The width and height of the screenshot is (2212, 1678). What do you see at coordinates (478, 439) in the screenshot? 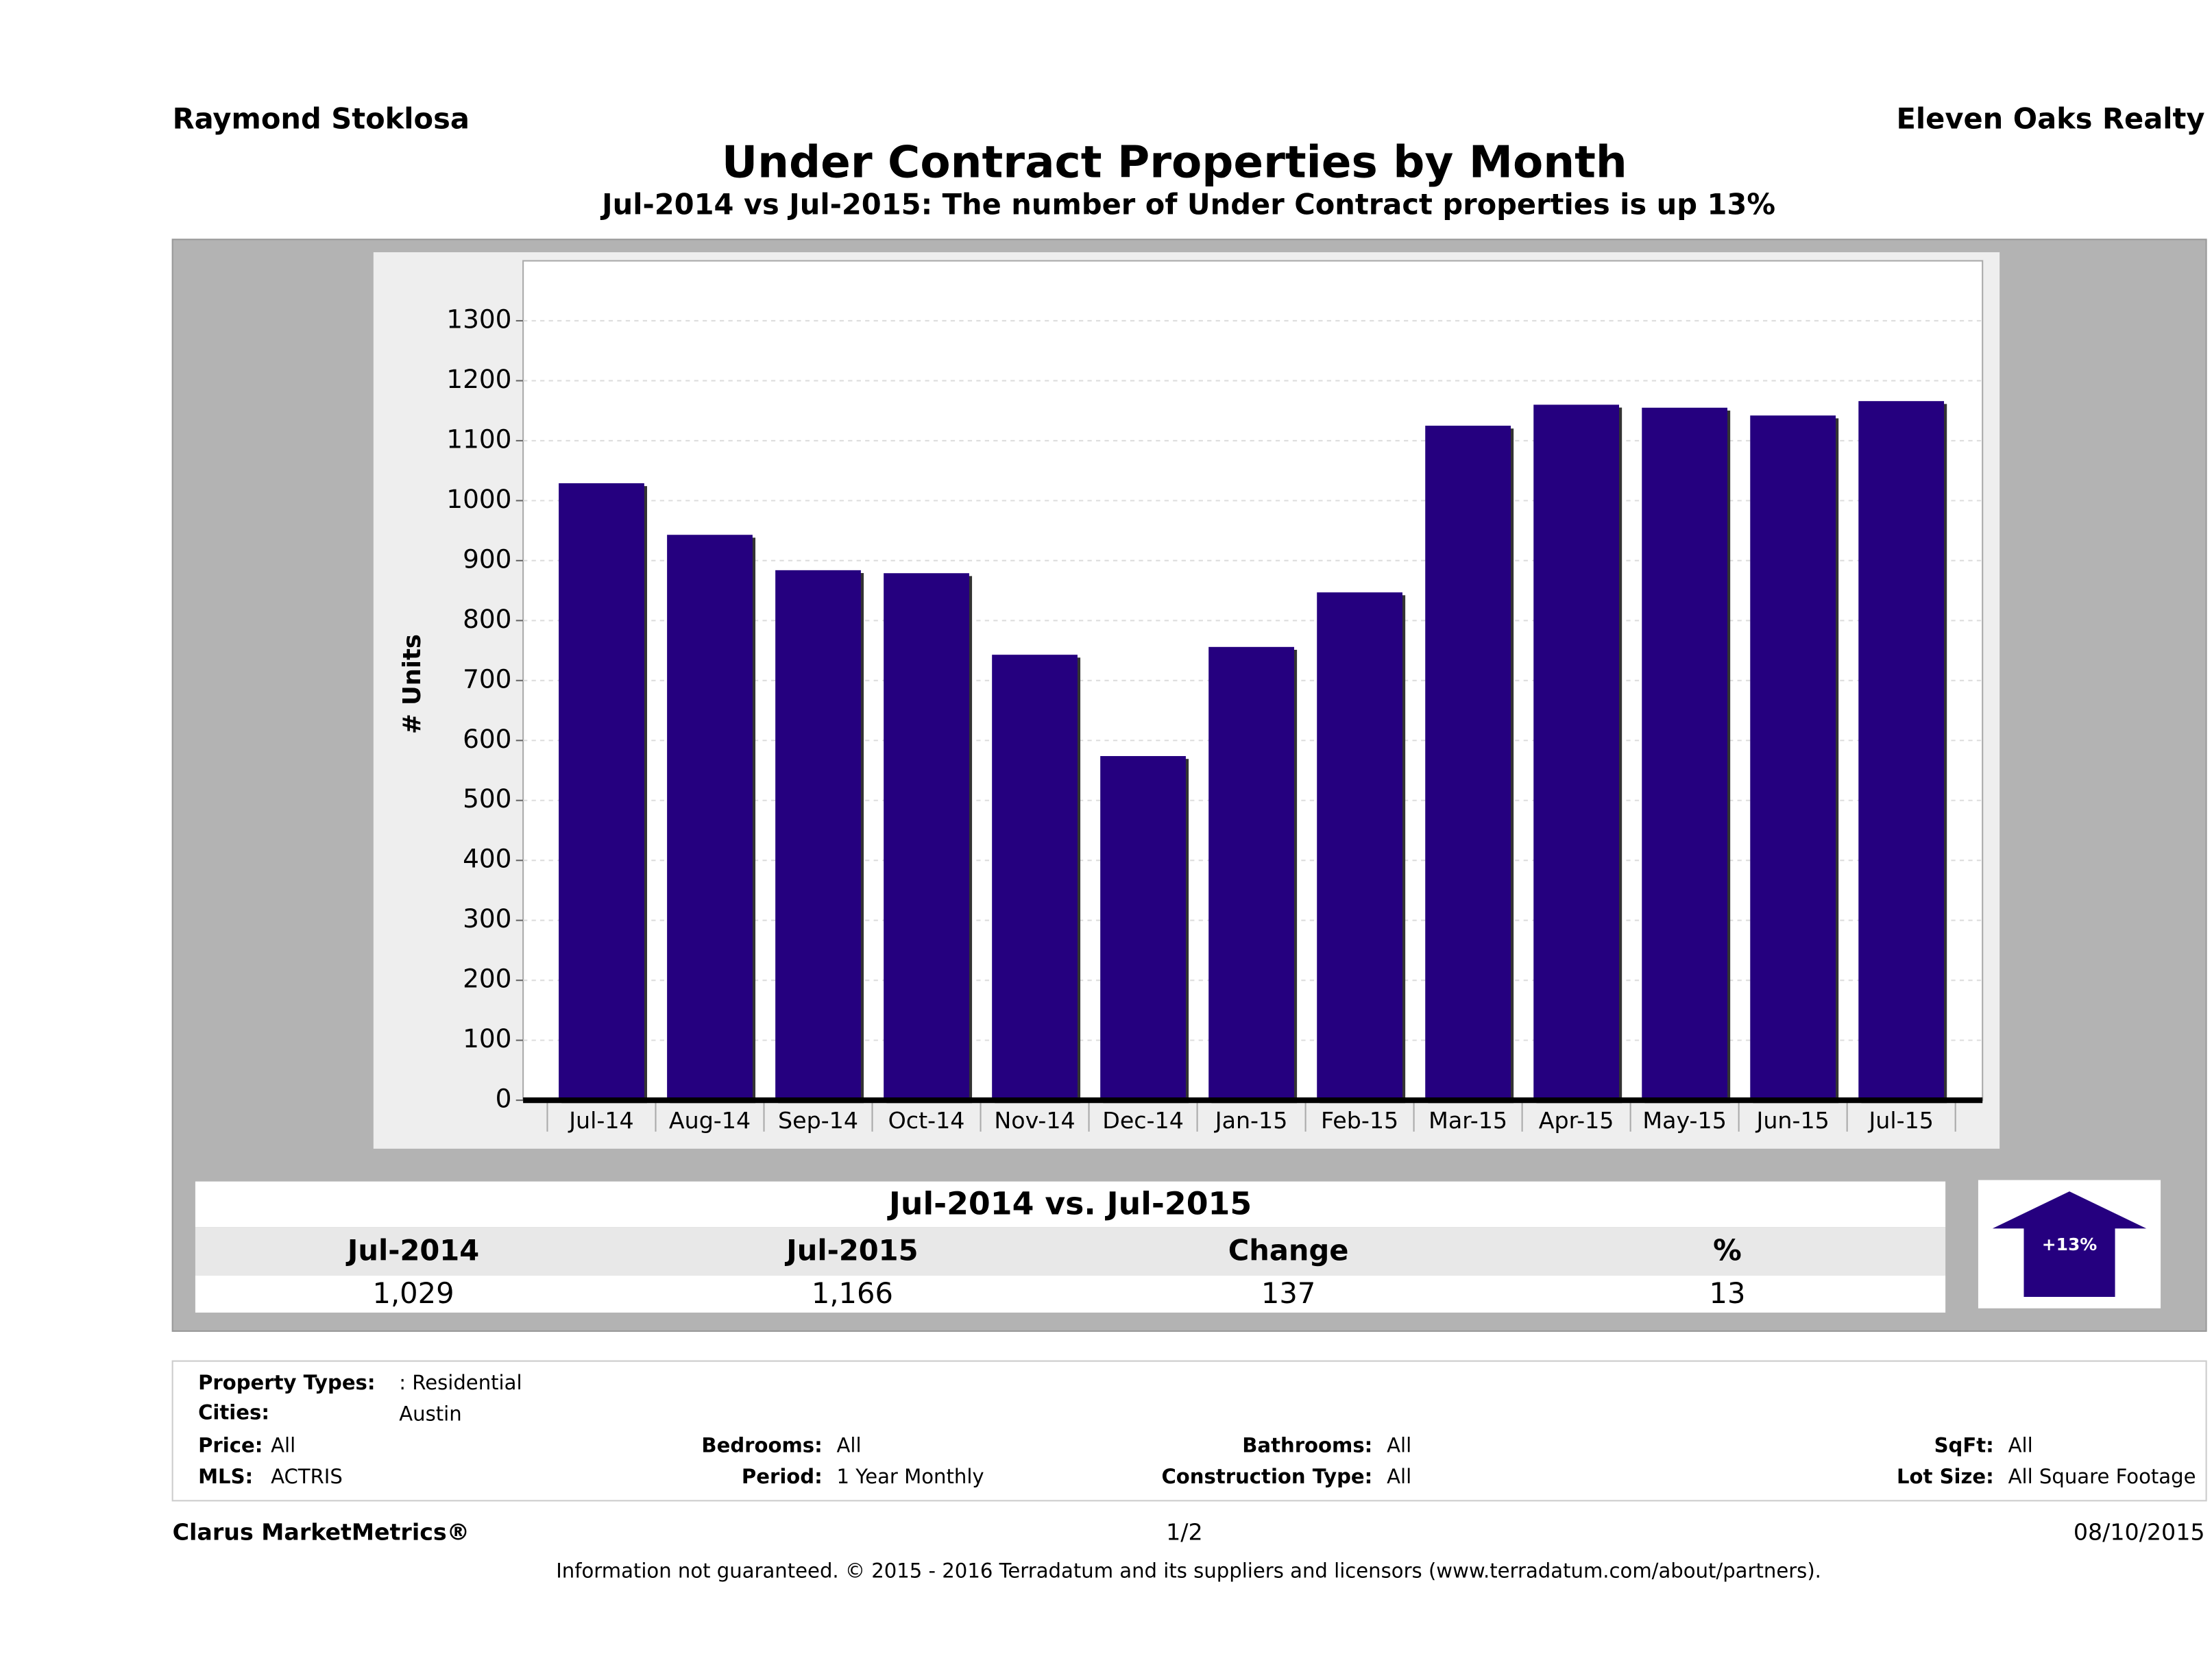
I see `y-tick-label: 1100` at bounding box center [478, 439].